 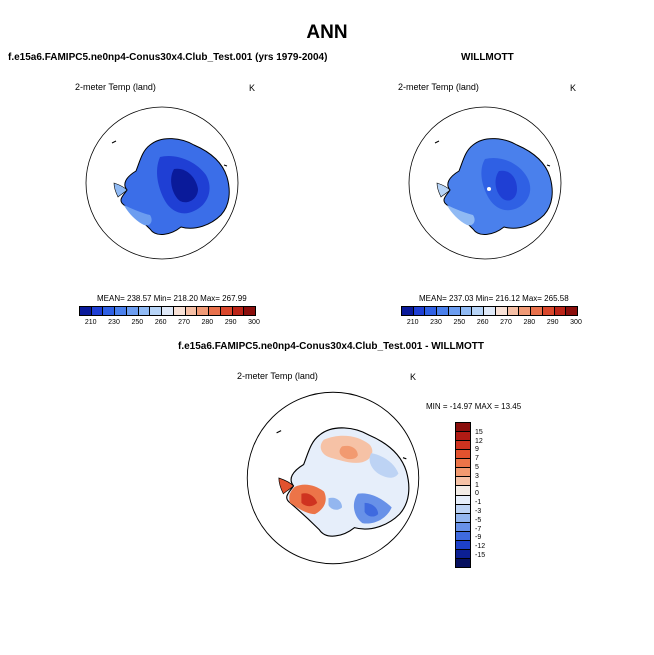 I want to click on diff-units-label: K, so click(x=413, y=377).